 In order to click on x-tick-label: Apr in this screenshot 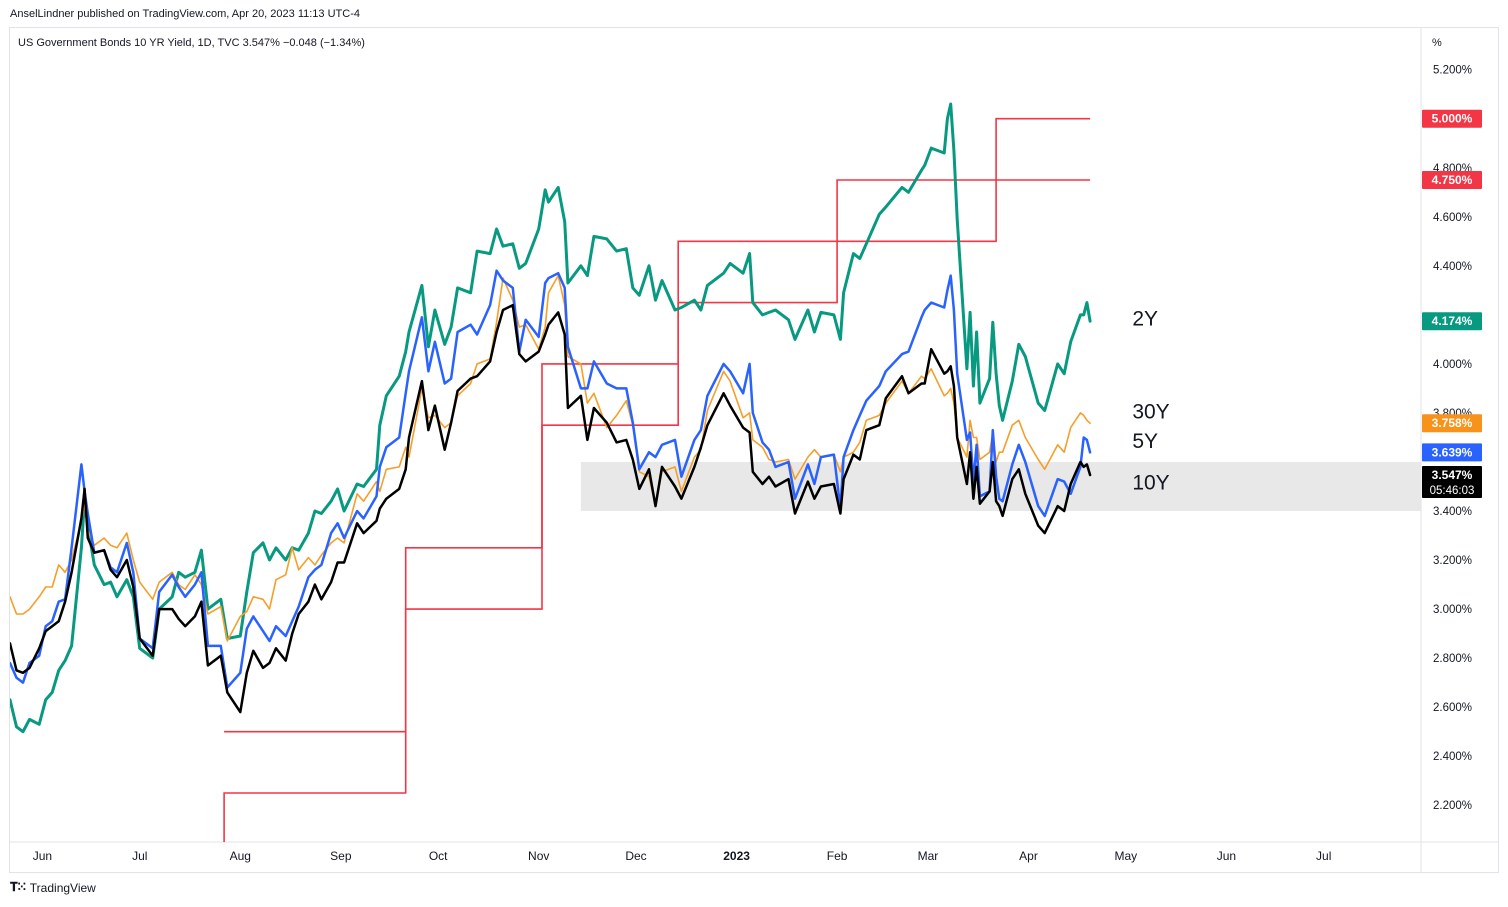, I will do `click(1028, 856)`.